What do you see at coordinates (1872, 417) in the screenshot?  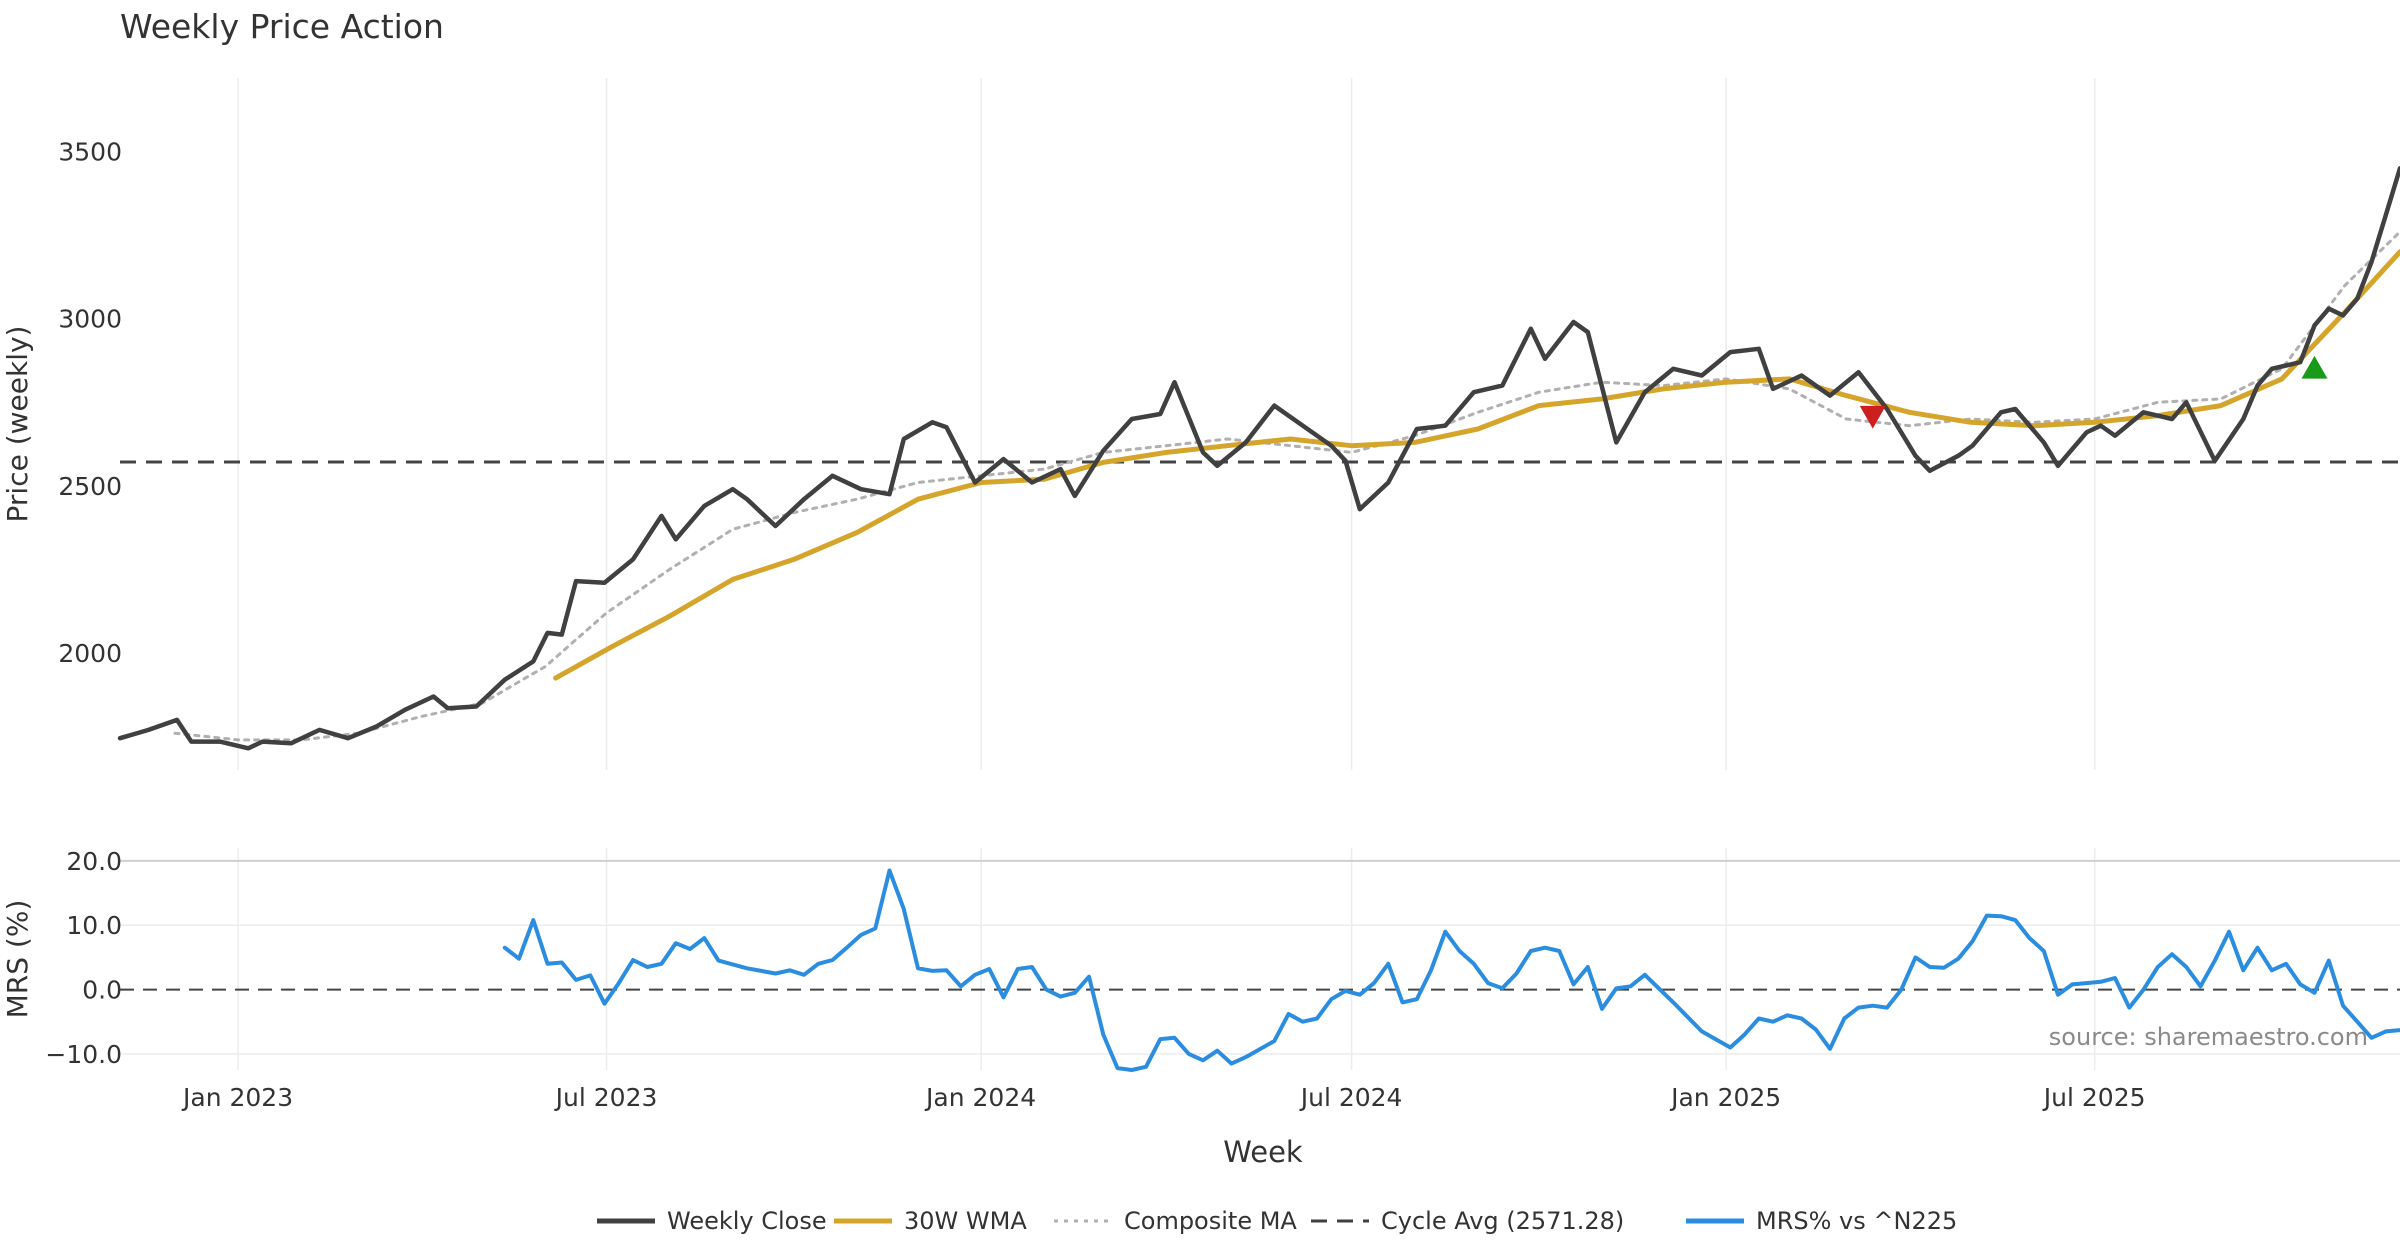 I see `sell-signal-marker` at bounding box center [1872, 417].